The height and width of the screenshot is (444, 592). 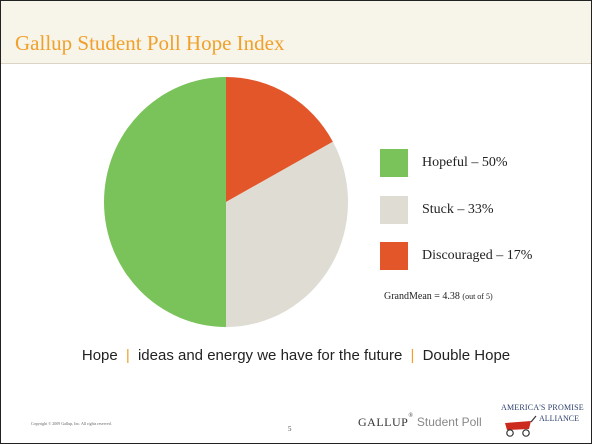 What do you see at coordinates (150, 43) in the screenshot?
I see `slide-title: Gallup Student Poll Hope Index` at bounding box center [150, 43].